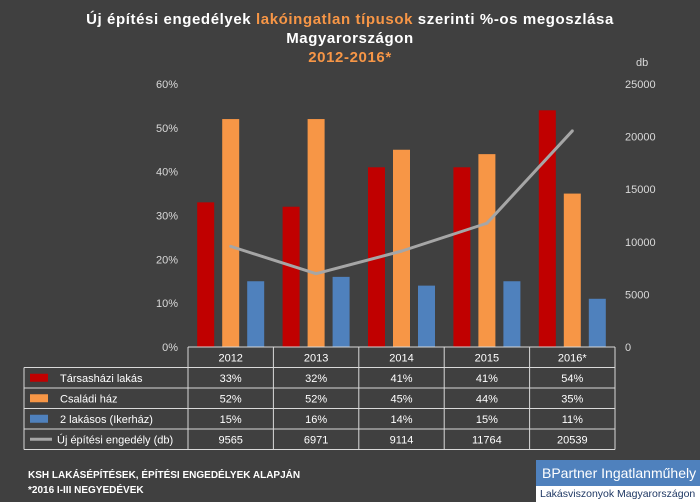 The width and height of the screenshot is (700, 502). What do you see at coordinates (167, 217) in the screenshot?
I see `y-left-tick-label: 30%` at bounding box center [167, 217].